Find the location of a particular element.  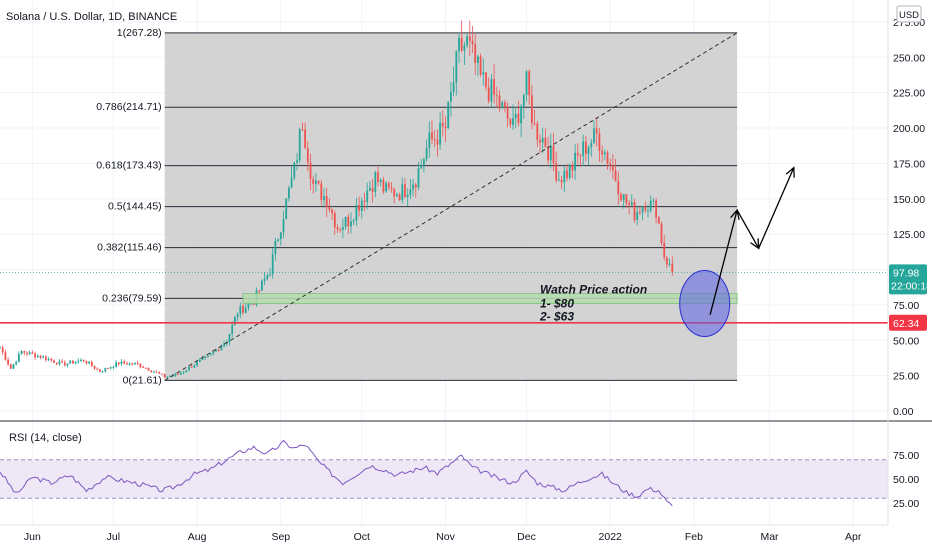

fib-level-label: 1(267.28) is located at coordinates (139, 33).